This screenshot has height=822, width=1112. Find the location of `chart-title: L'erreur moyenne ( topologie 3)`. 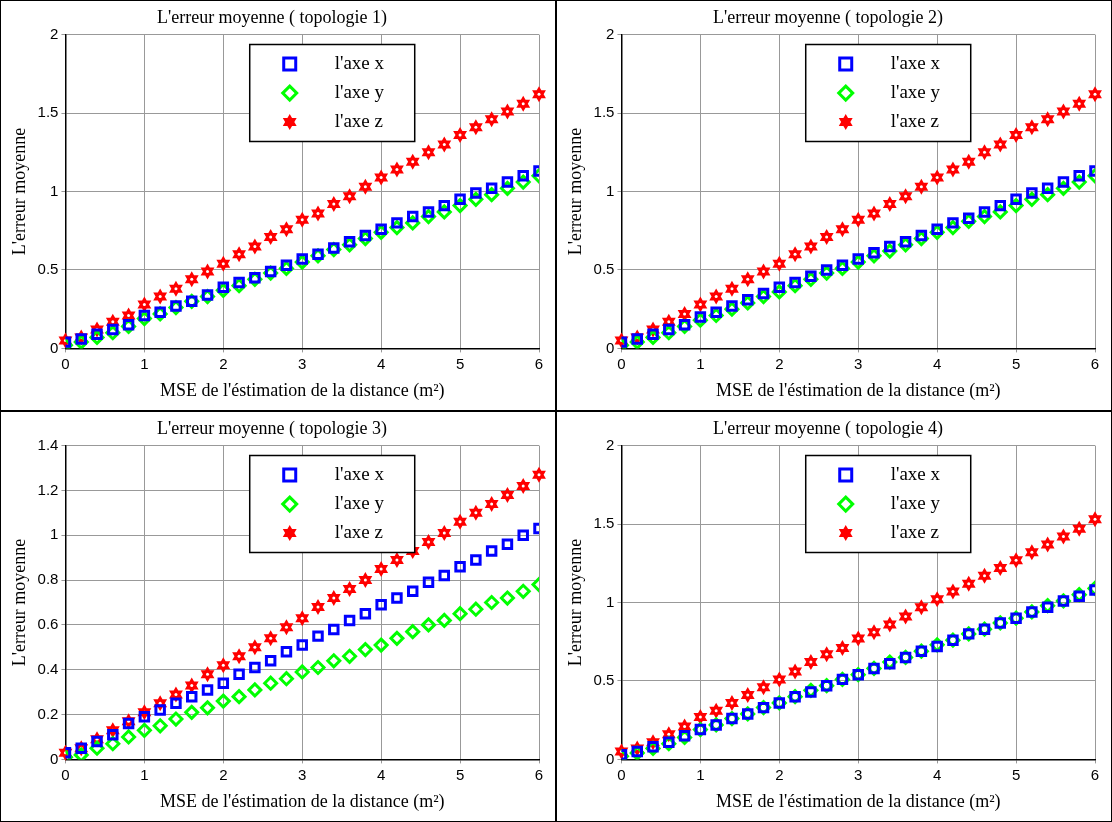

chart-title: L'erreur moyenne ( topologie 3) is located at coordinates (272, 428).